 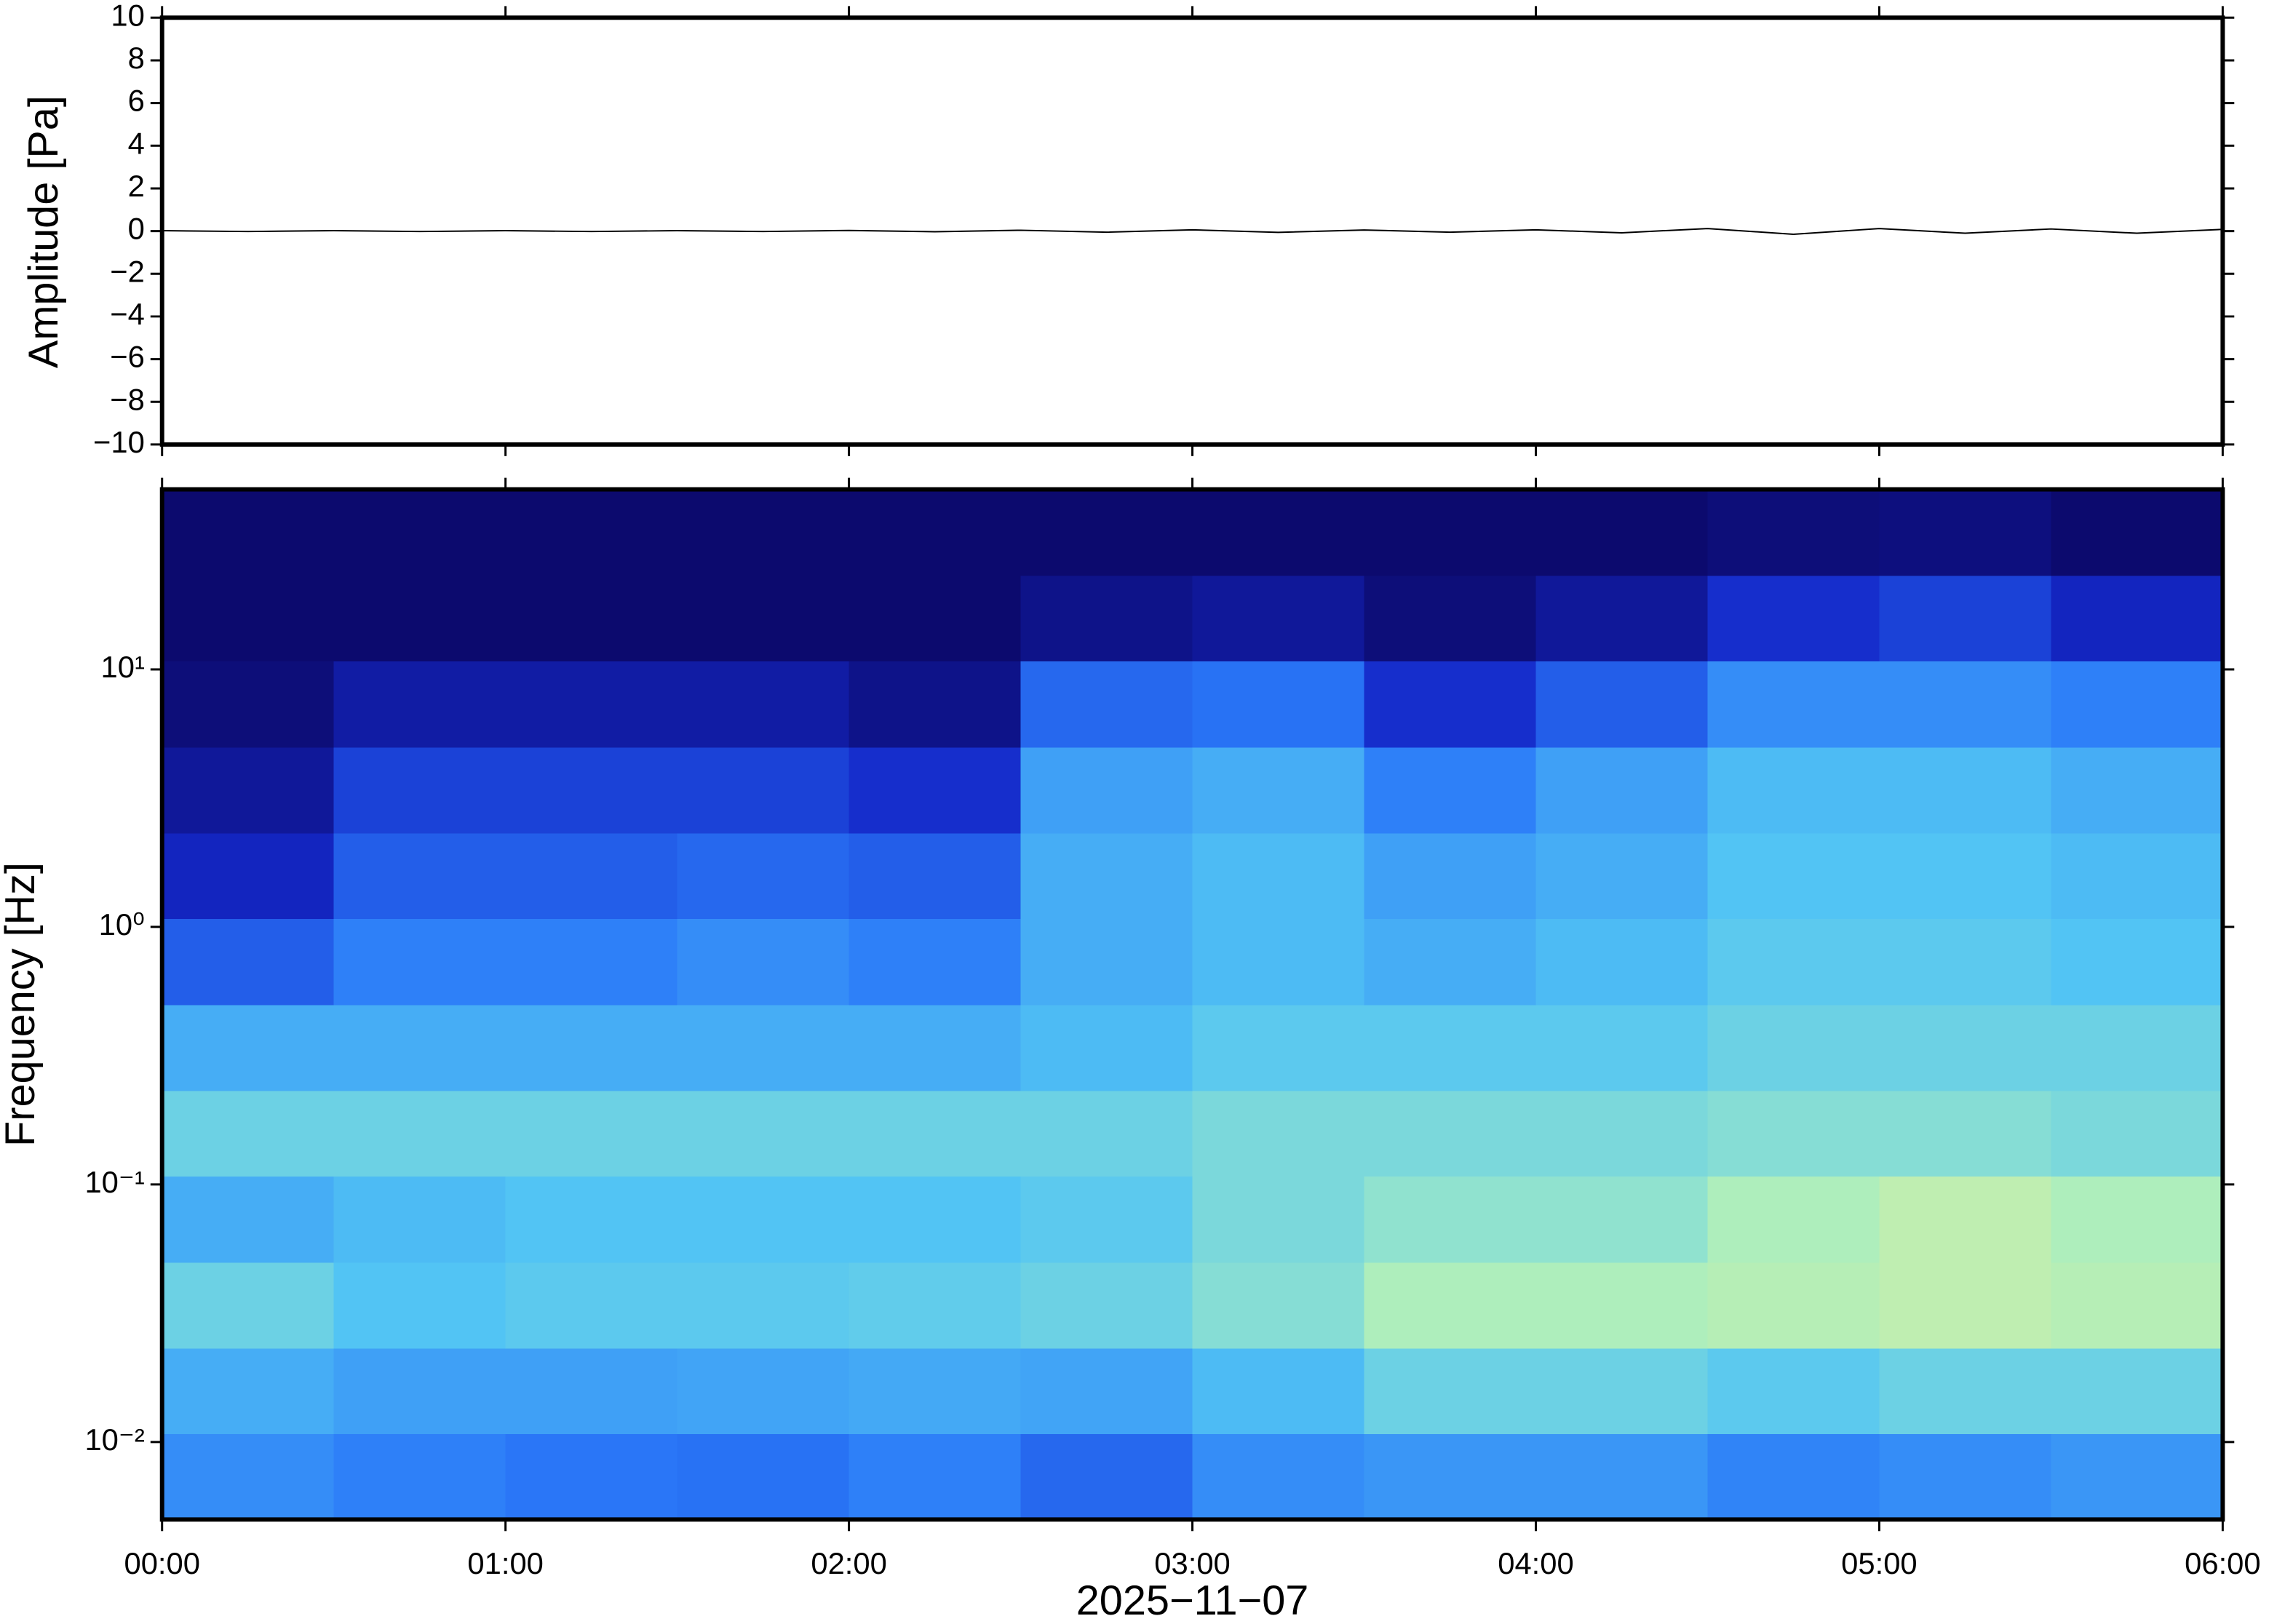 I want to click on y-tick-label: 6, so click(x=137, y=101).